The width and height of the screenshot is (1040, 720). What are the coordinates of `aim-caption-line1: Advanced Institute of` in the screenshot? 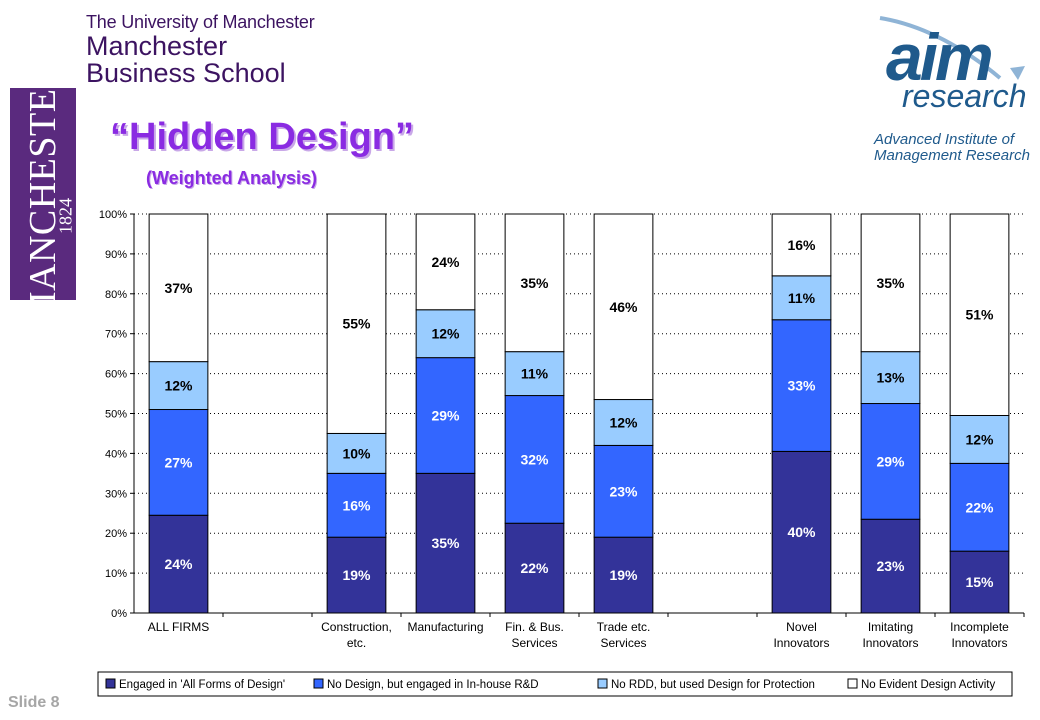 It's located at (944, 139).